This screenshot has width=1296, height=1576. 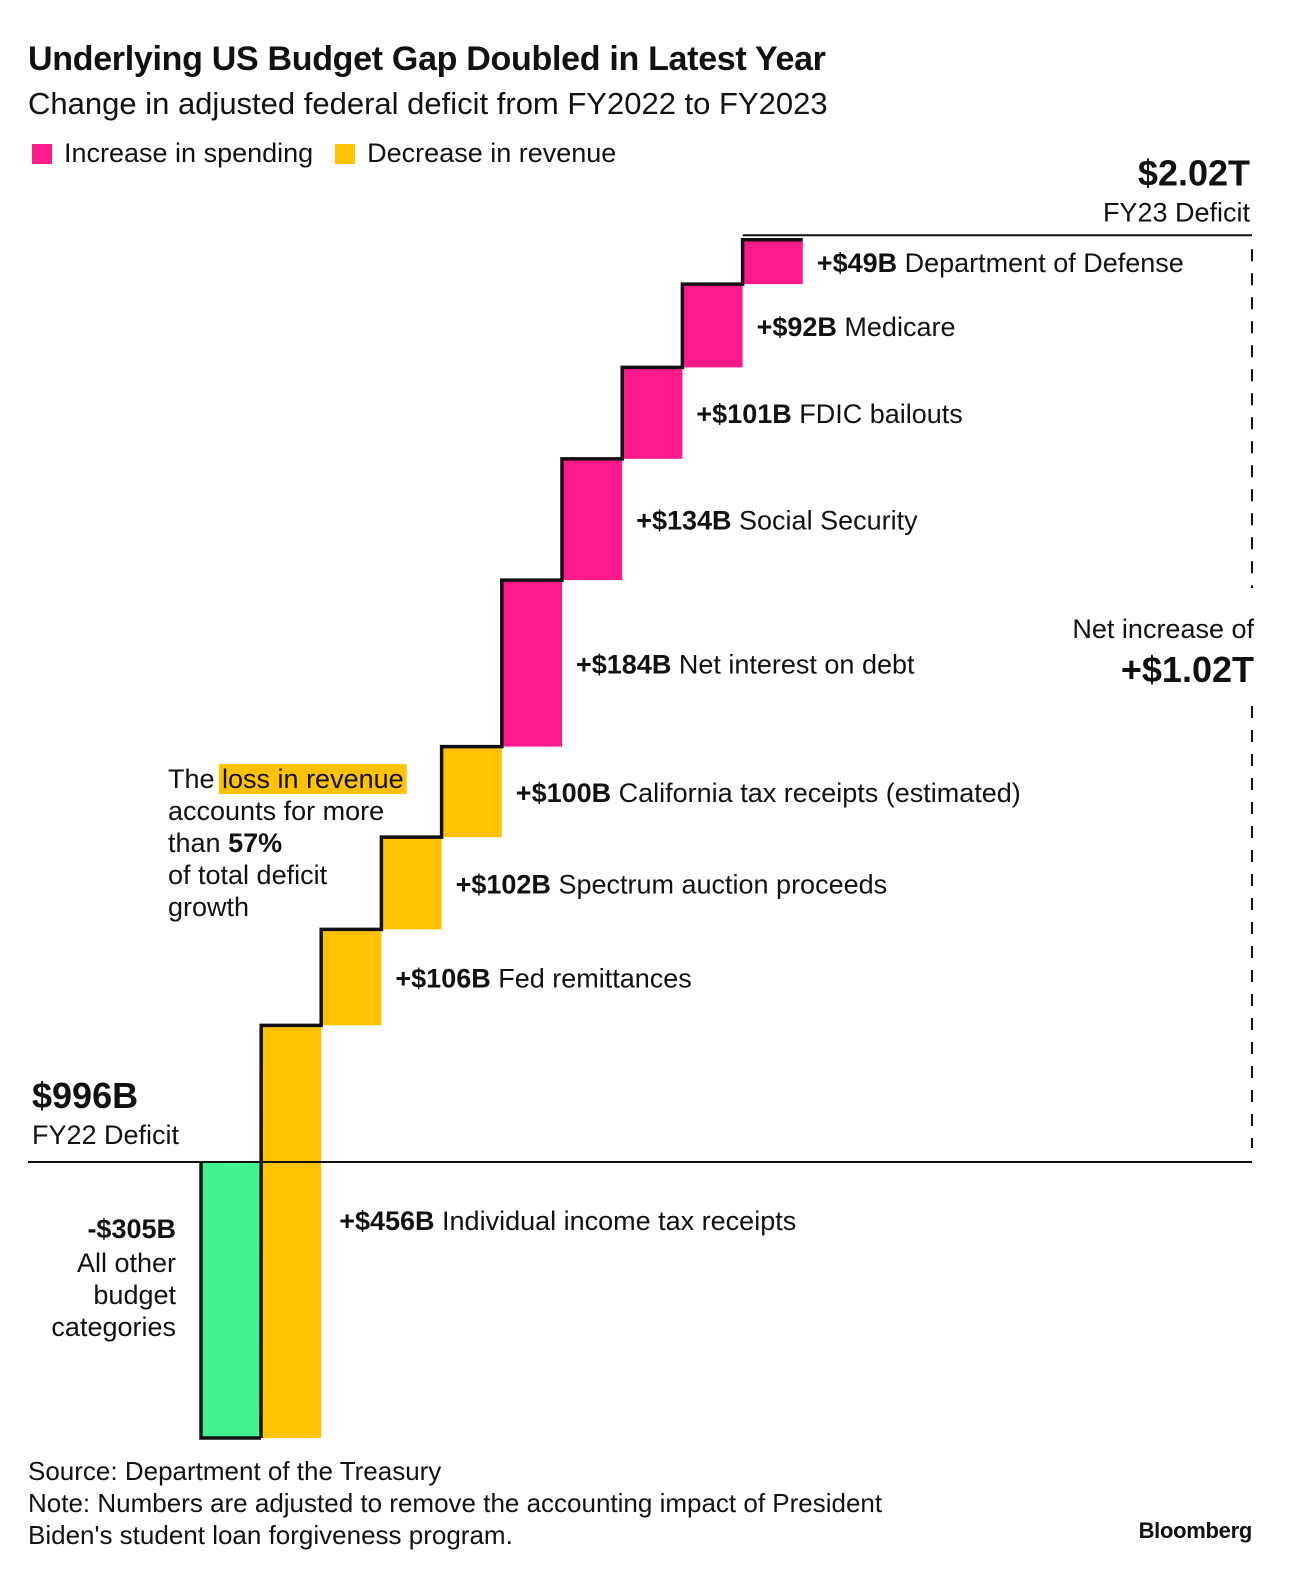 I want to click on bar-medicare, so click(x=712, y=326).